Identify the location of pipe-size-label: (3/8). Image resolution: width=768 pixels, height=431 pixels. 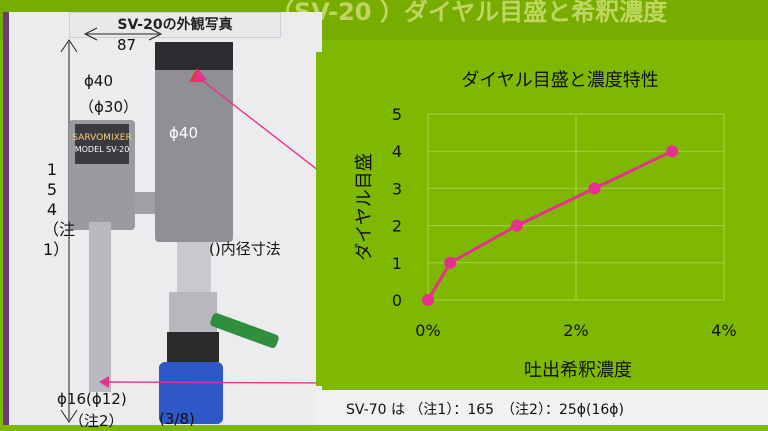
(177, 419).